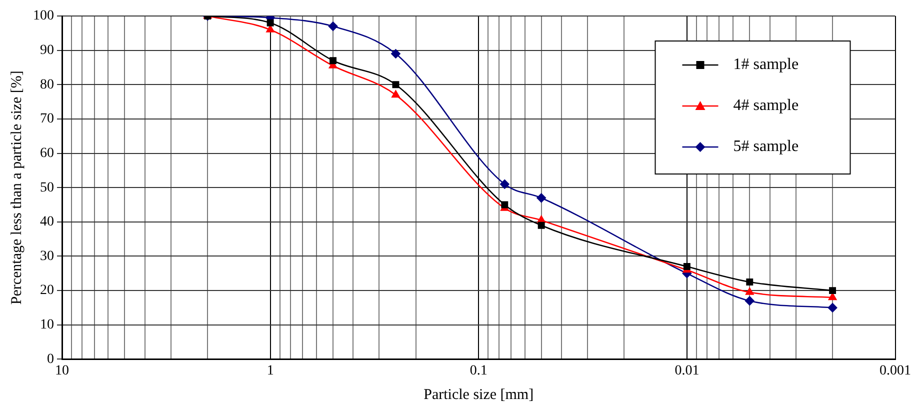 This screenshot has width=914, height=412. What do you see at coordinates (895, 370) in the screenshot?
I see `x-tick-label: 0.001` at bounding box center [895, 370].